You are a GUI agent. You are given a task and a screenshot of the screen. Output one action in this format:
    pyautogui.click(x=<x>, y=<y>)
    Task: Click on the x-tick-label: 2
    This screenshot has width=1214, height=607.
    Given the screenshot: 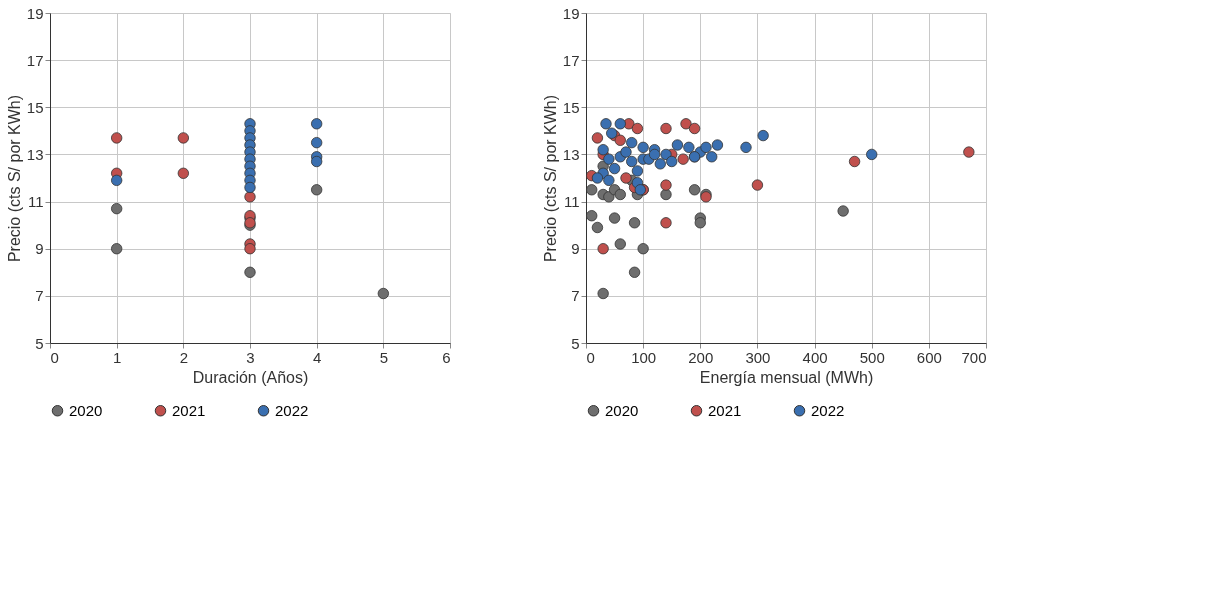 What is the action you would take?
    pyautogui.click(x=184, y=357)
    